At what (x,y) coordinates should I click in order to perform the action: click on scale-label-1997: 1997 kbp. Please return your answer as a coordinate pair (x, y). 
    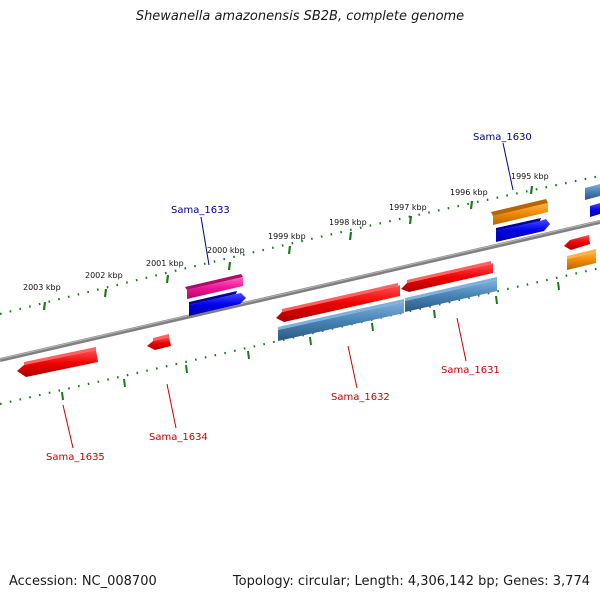
    Looking at the image, I should click on (408, 207).